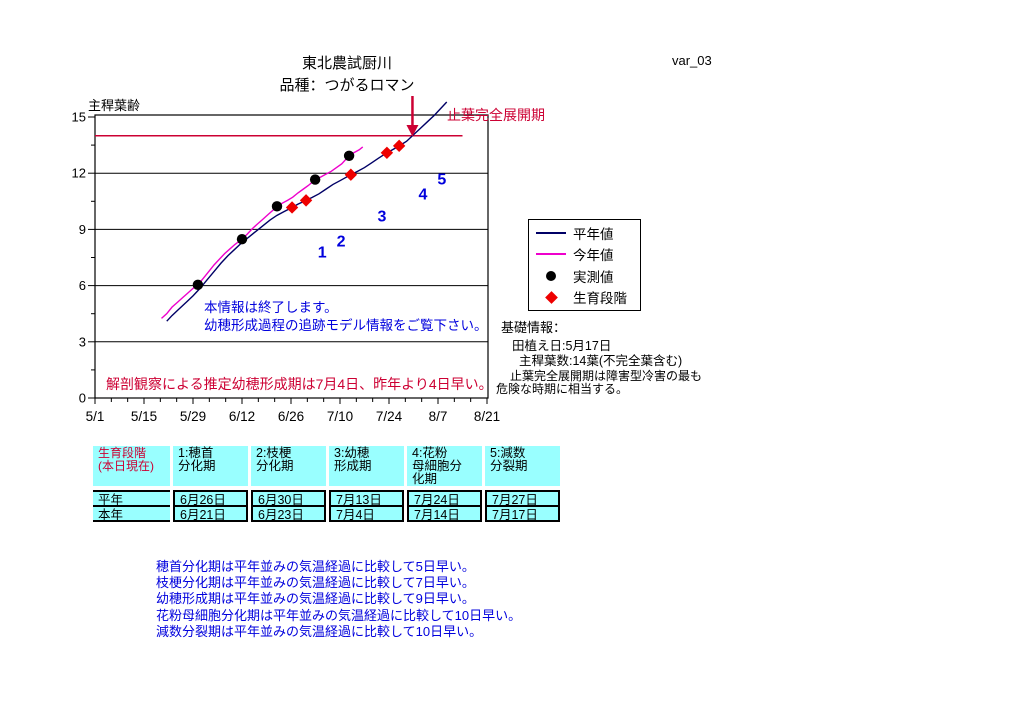 This screenshot has height=724, width=1024. I want to click on table-date-cell: 7月17日, so click(522, 513).